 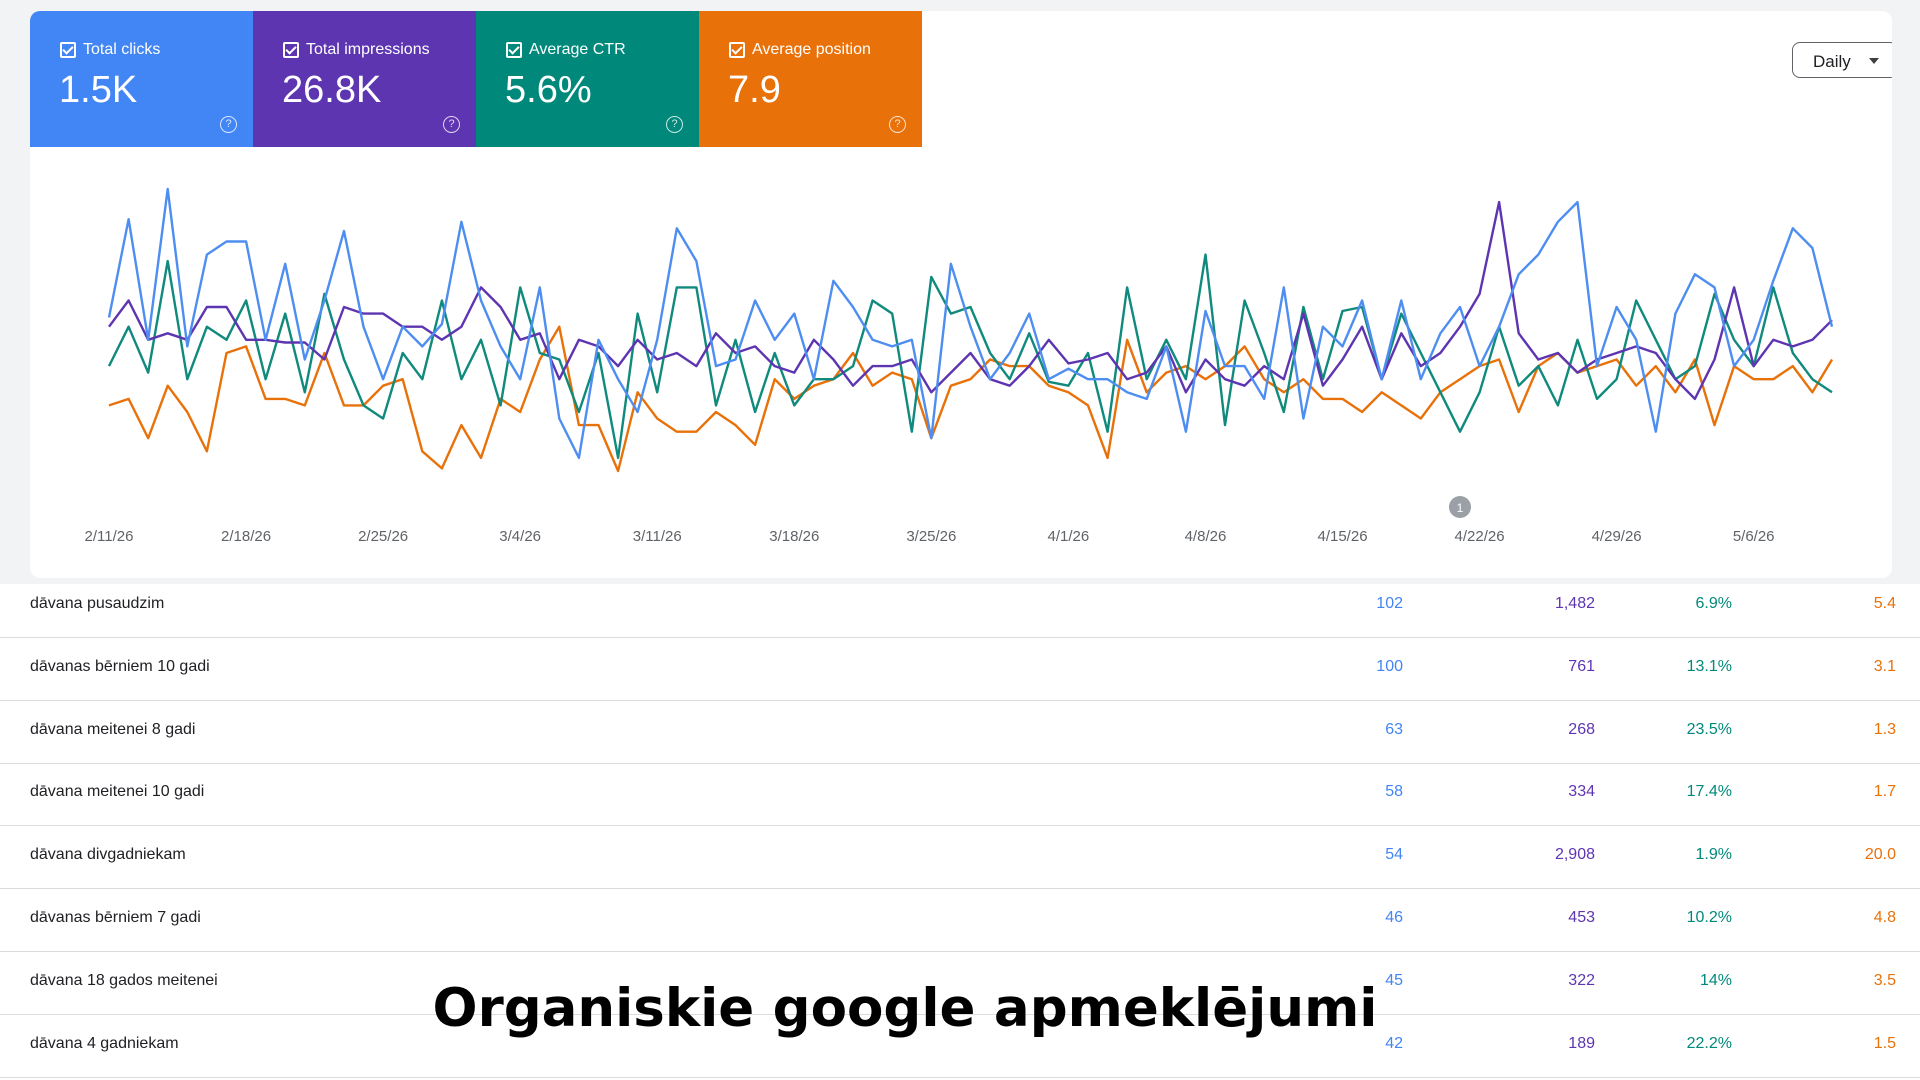 What do you see at coordinates (1709, 1043) in the screenshot?
I see `metric-cell: 22.2%` at bounding box center [1709, 1043].